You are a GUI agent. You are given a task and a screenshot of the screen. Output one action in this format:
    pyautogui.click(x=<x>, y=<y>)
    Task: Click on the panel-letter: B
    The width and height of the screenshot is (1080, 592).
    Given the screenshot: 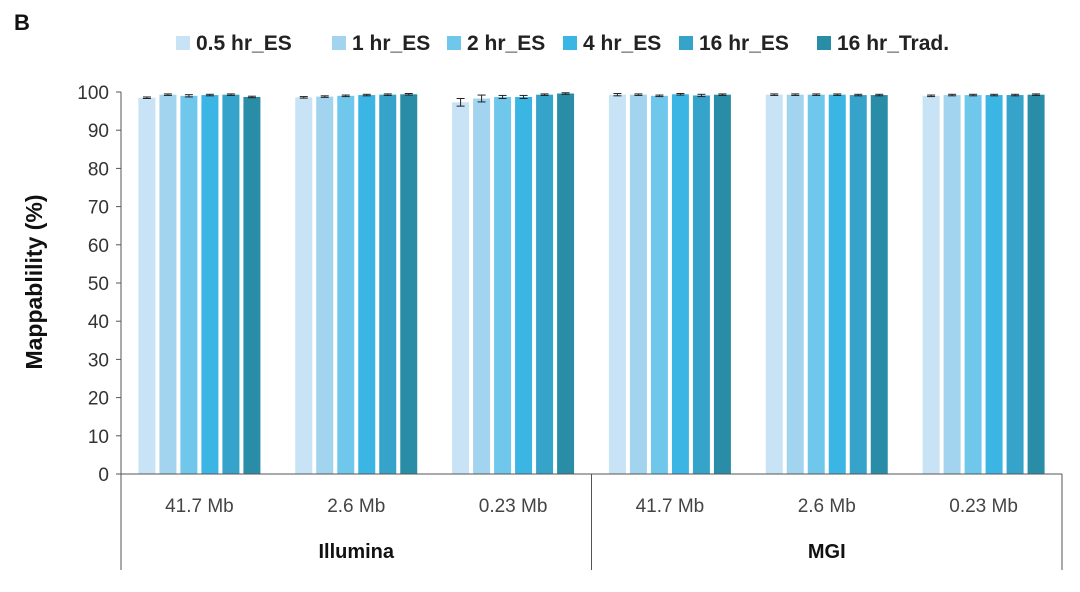 What is the action you would take?
    pyautogui.click(x=22, y=22)
    